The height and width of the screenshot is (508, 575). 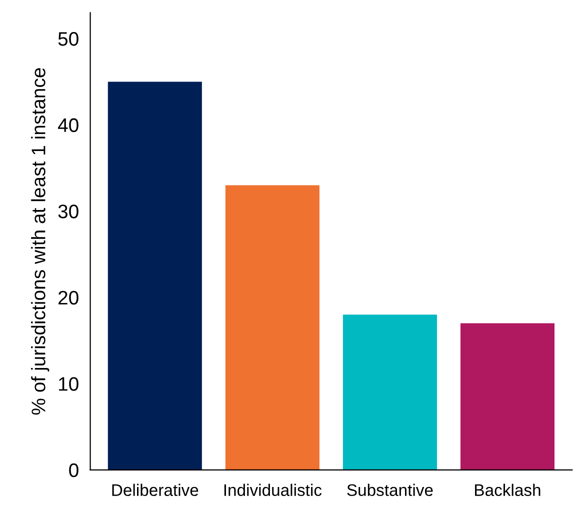 I want to click on y-axis-title: % of jurisdictions with at least 1 instance, so click(x=40, y=241).